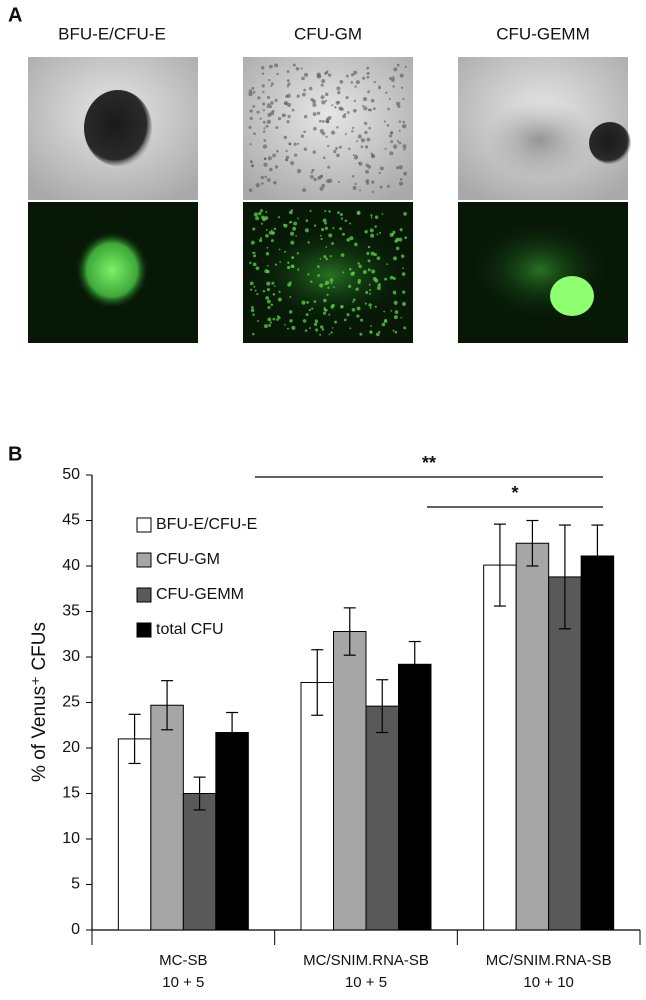 The height and width of the screenshot is (1000, 646). I want to click on legend-swatch, so click(144, 630).